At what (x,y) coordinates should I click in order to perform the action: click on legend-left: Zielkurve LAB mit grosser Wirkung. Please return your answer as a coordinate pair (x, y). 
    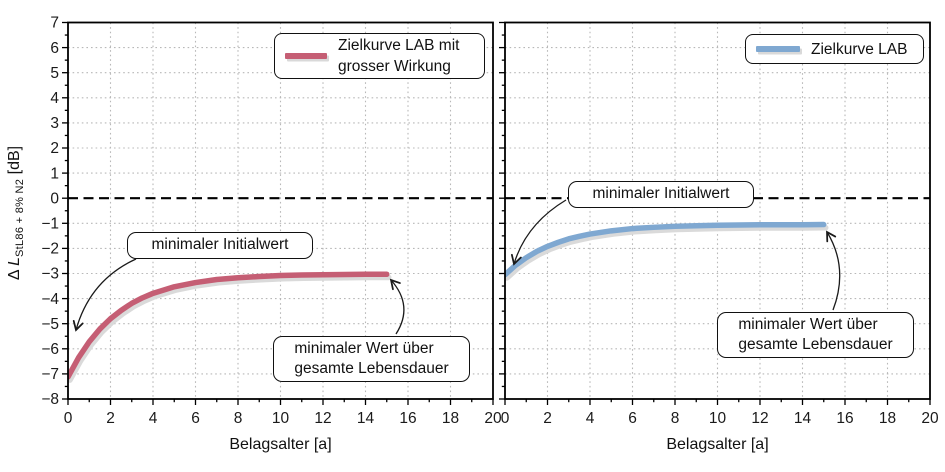
    Looking at the image, I should click on (379, 56).